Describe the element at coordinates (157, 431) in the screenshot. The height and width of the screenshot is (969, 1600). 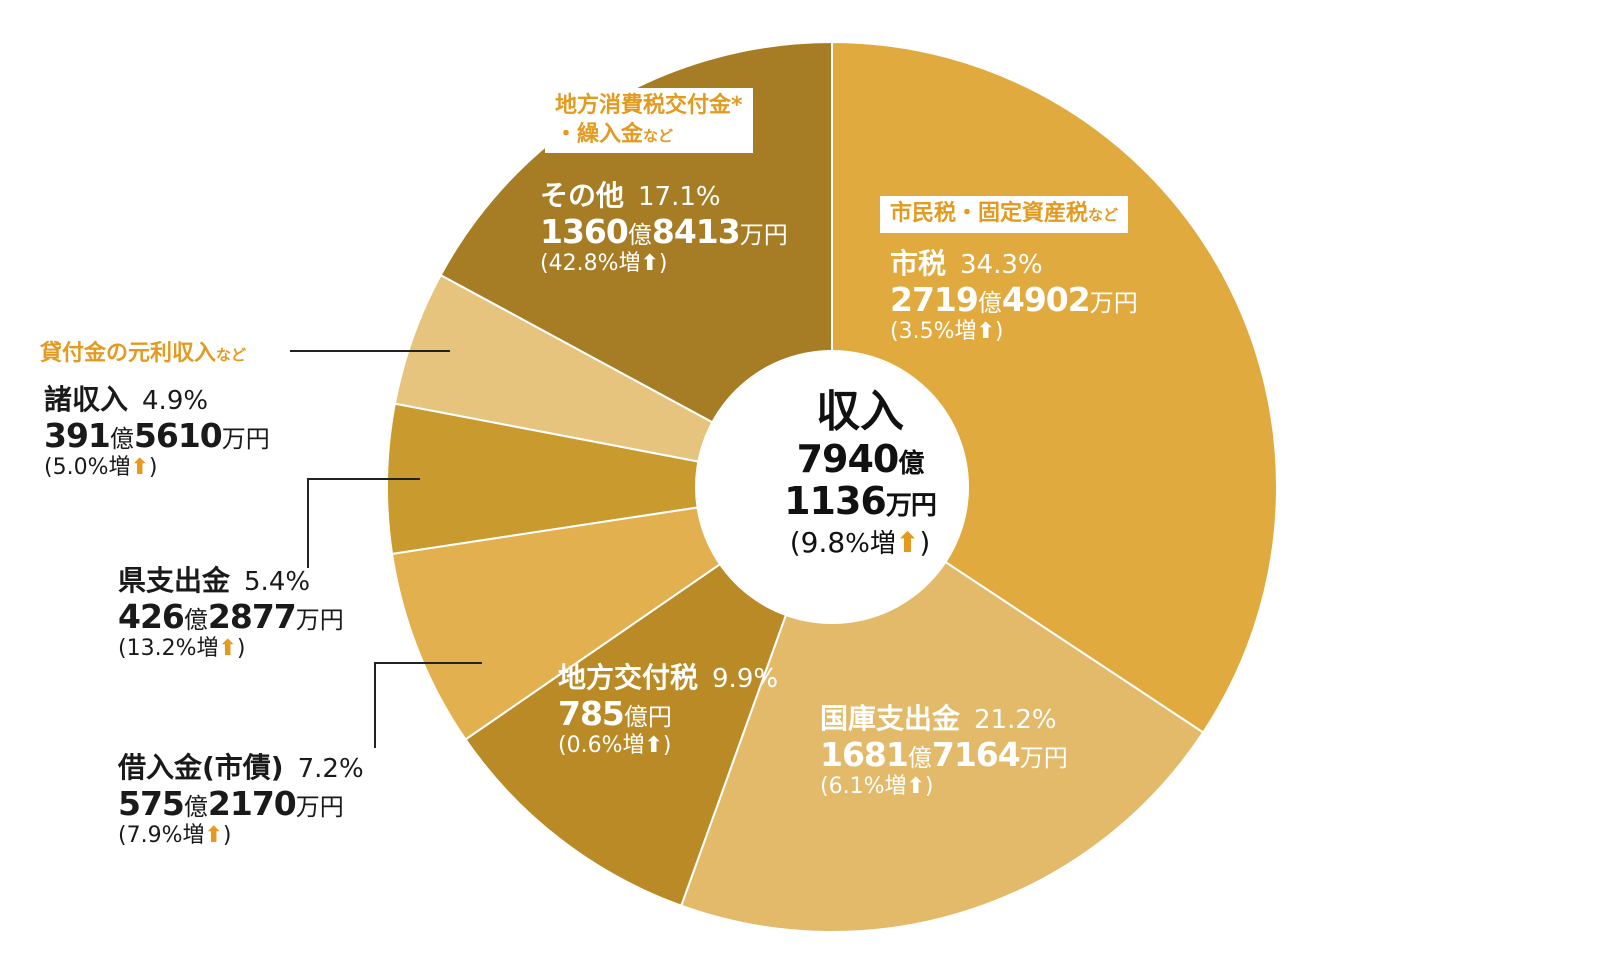
I see `label-shoshunyu: 諸収入 4.9% 391億5610万円 (5.0%増⬆)` at that location.